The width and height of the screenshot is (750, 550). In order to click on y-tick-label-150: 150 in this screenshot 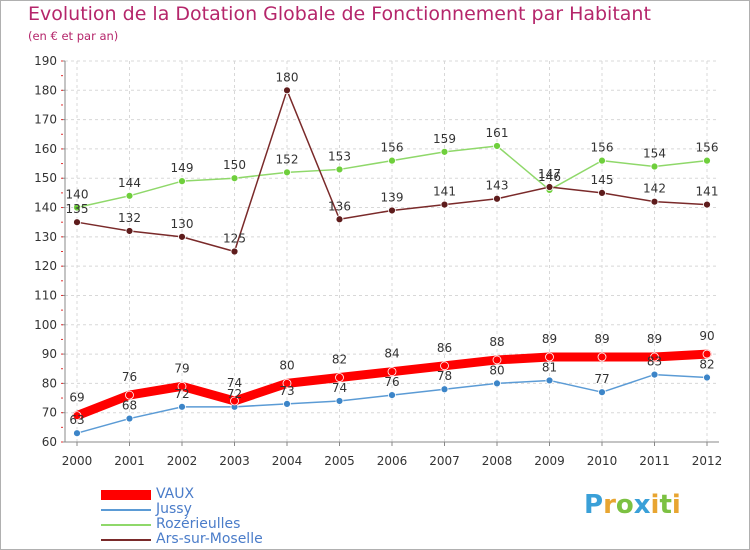, I will do `click(45, 178)`.